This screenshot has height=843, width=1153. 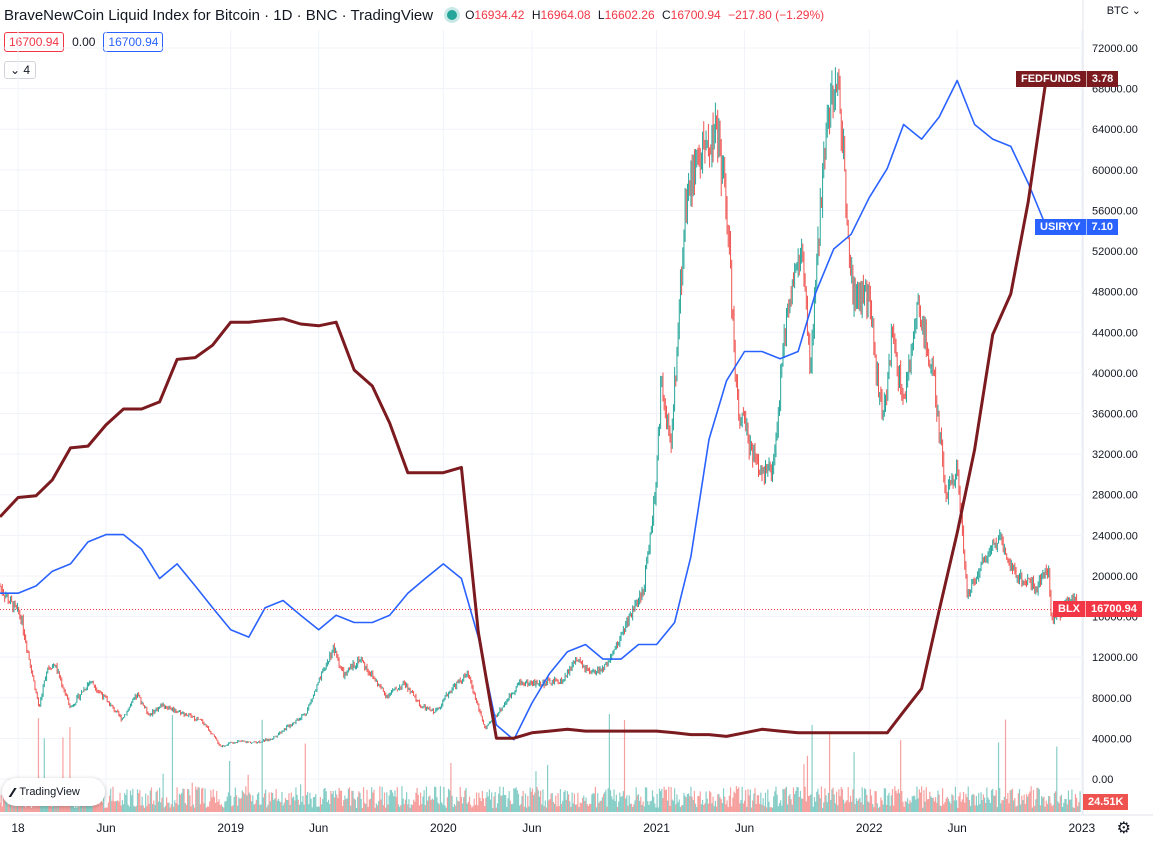 I want to click on tradingview-logo: ⁄⁄ TradingView, so click(x=53, y=792).